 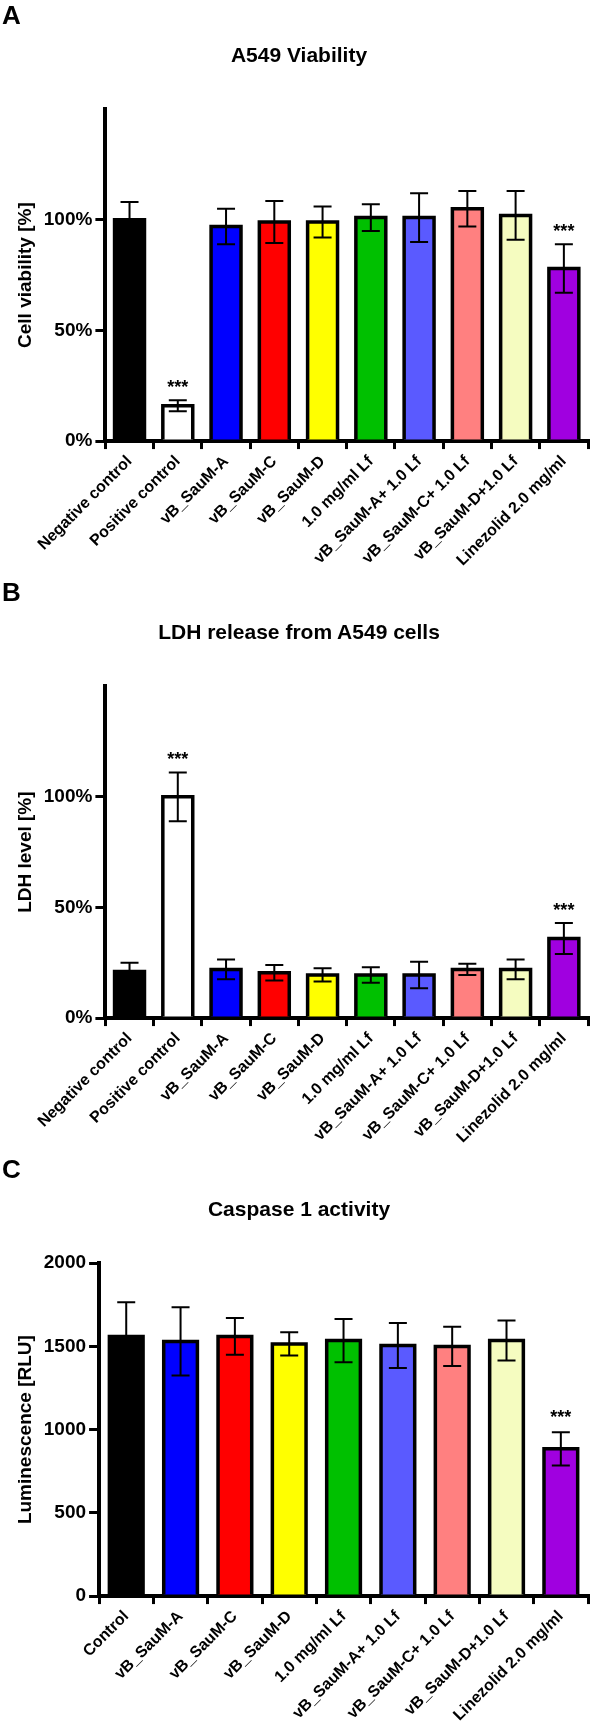 What do you see at coordinates (24, 275) in the screenshot?
I see `y-axis-title: Cell viability [%]` at bounding box center [24, 275].